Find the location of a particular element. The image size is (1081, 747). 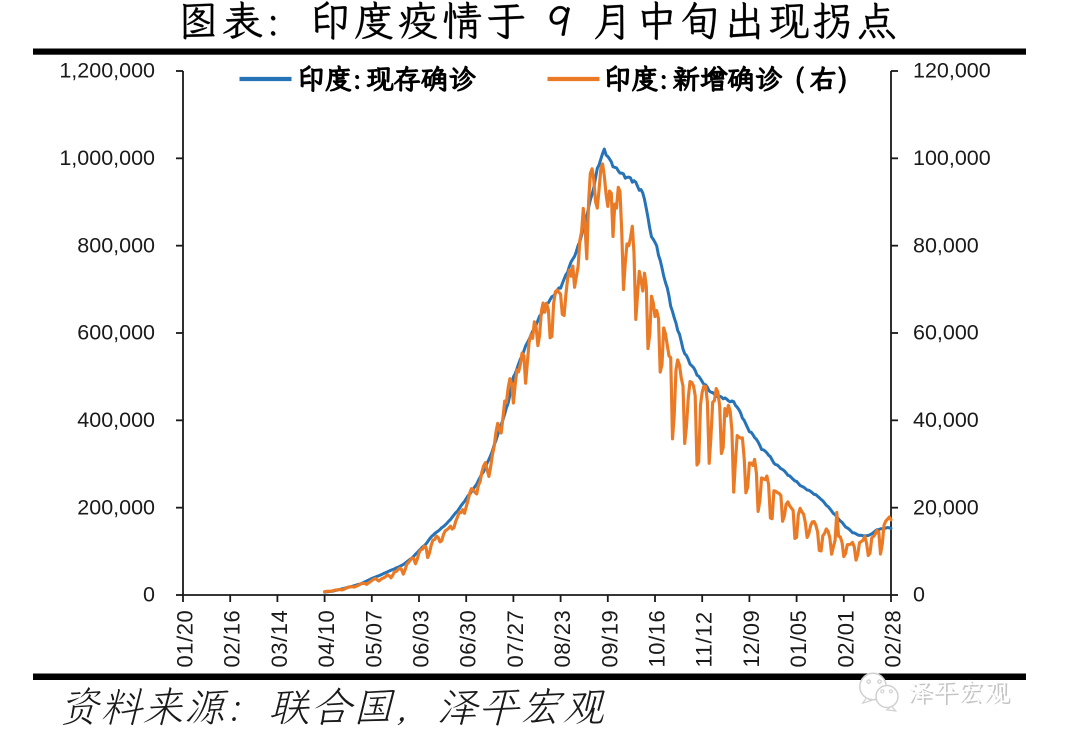

svg-text: 01/20 is located at coordinates (185, 639).